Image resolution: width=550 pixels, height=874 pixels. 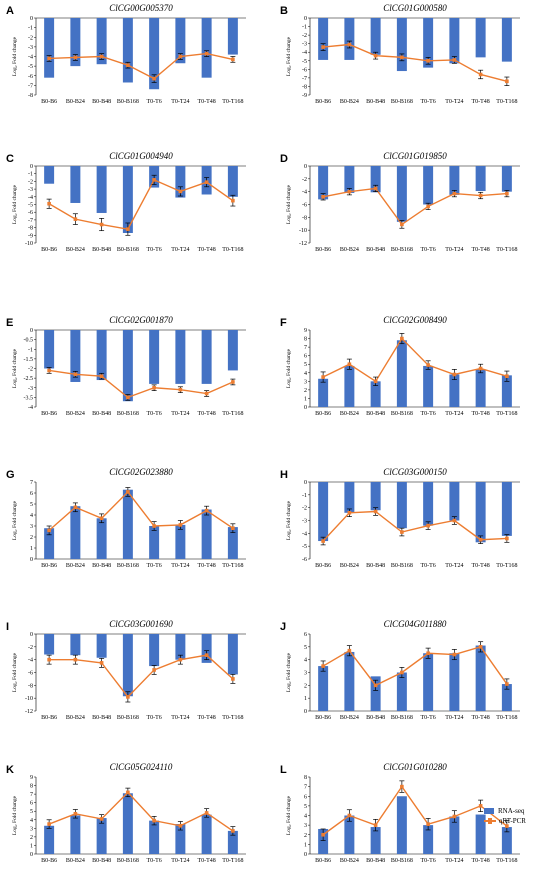 I want to click on y-tick-label: -3, so click(x=30, y=389).